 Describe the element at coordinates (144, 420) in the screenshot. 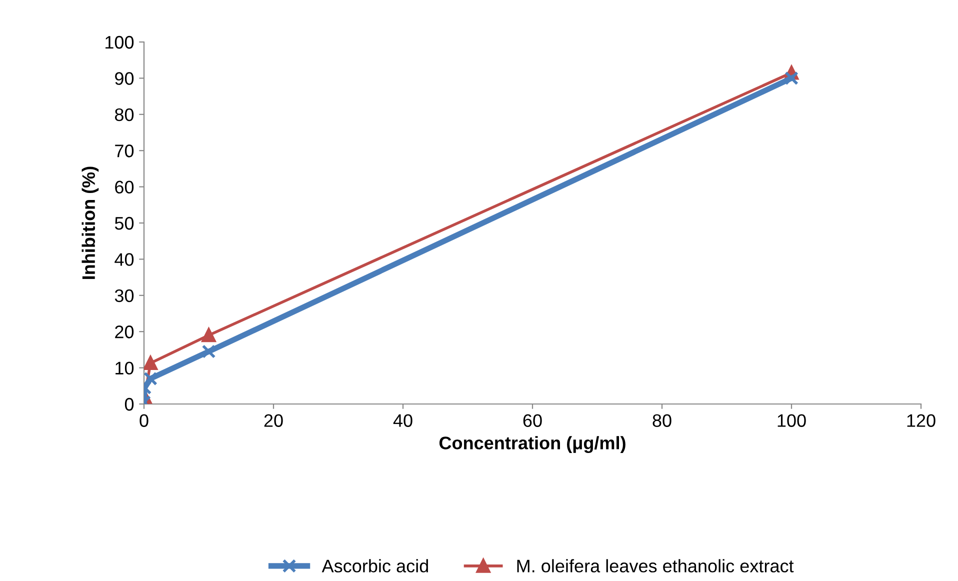

I see `x-tick-label: 0` at that location.